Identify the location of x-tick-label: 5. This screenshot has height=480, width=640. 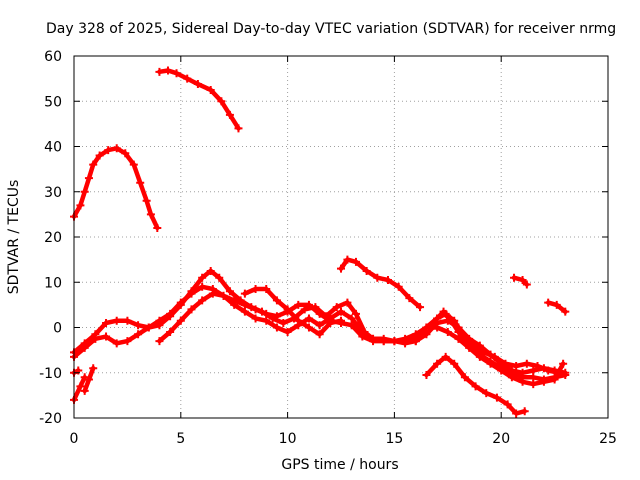
(180, 439).